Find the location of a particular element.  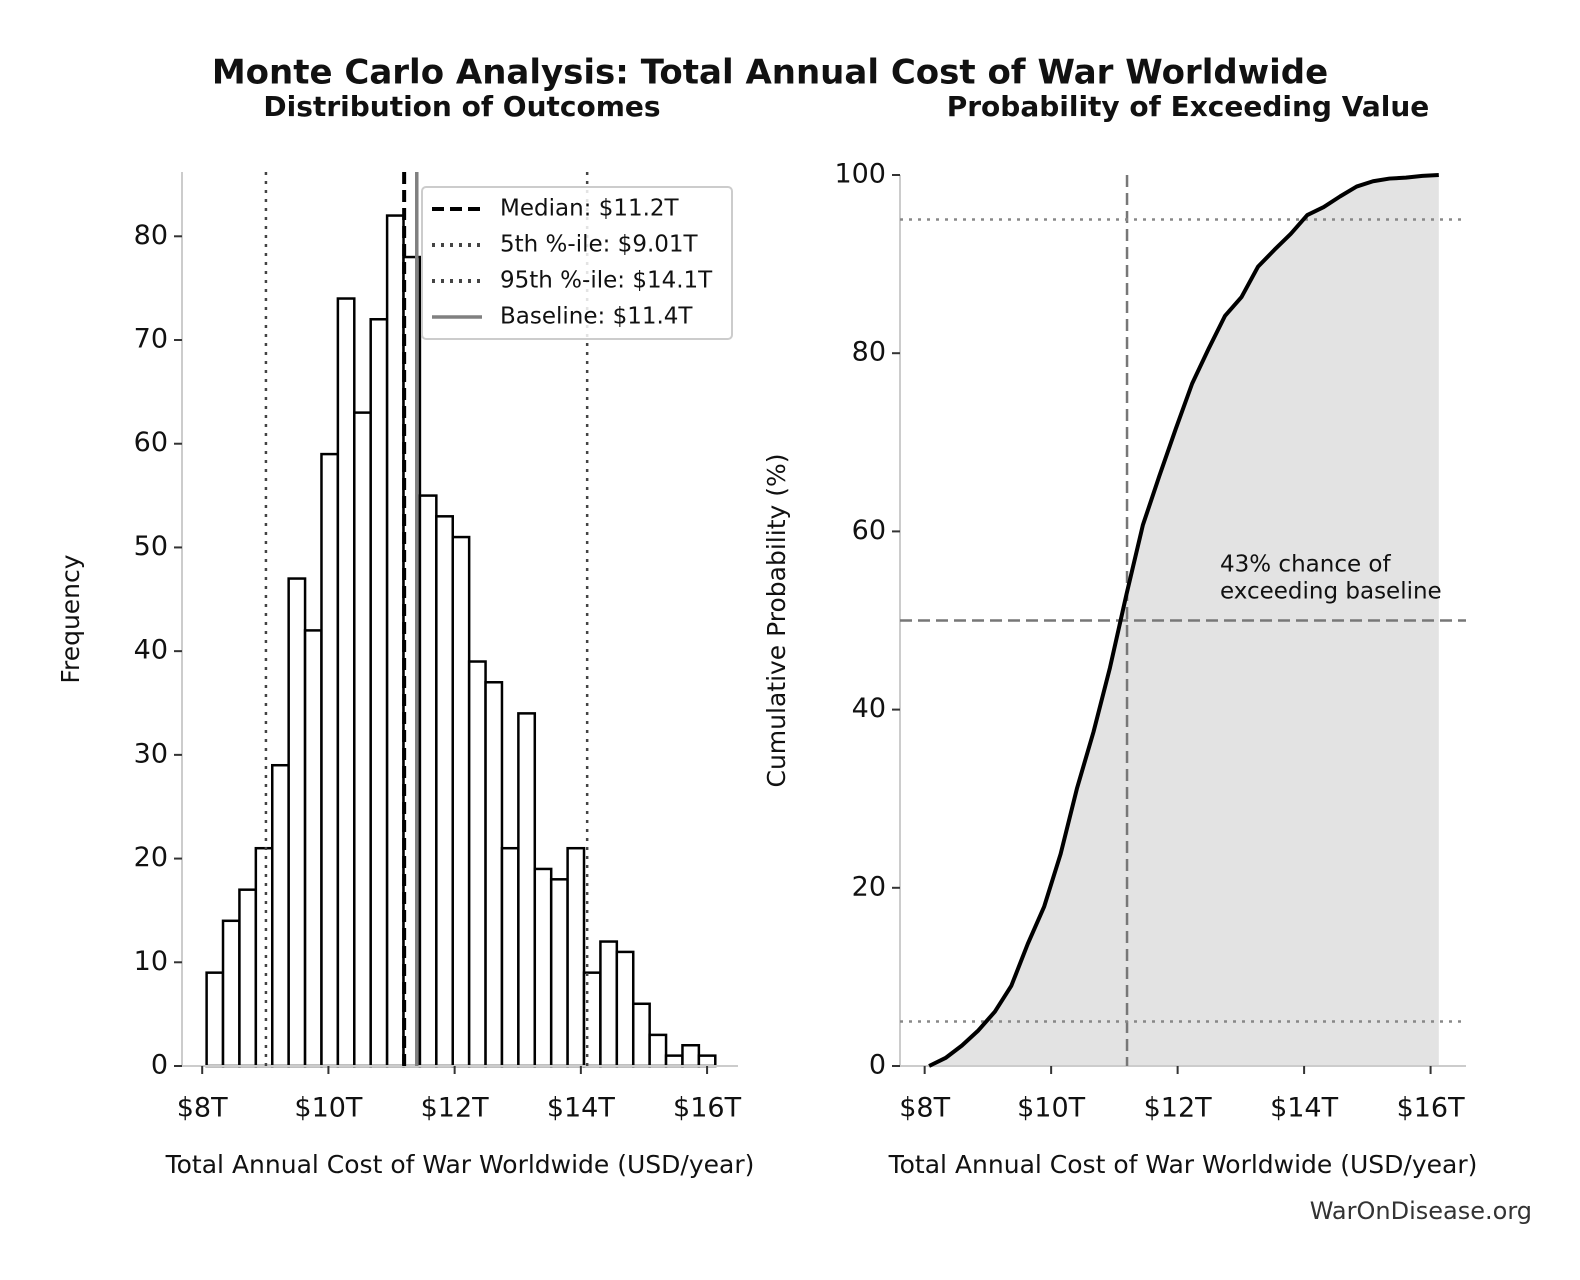

source: WarOnDisease.org is located at coordinates (1421, 1211).